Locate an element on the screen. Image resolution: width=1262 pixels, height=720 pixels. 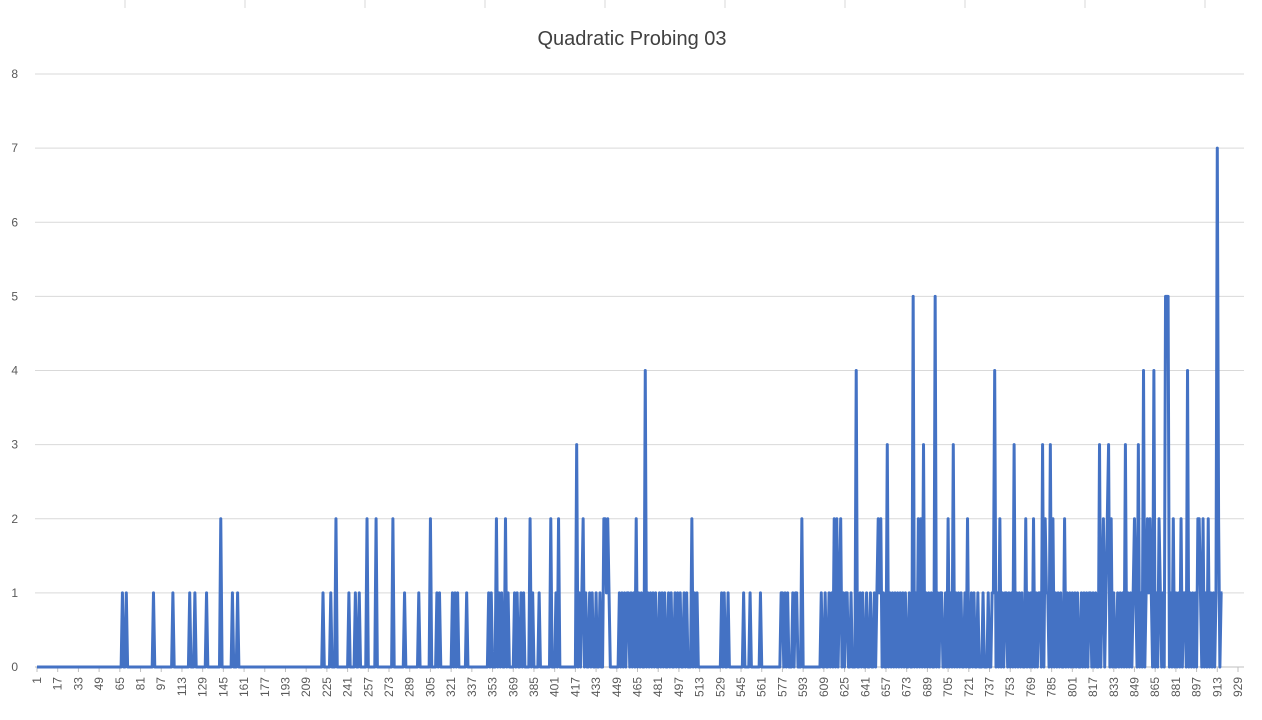
x-tick-label: 305 is located at coordinates (430, 687).